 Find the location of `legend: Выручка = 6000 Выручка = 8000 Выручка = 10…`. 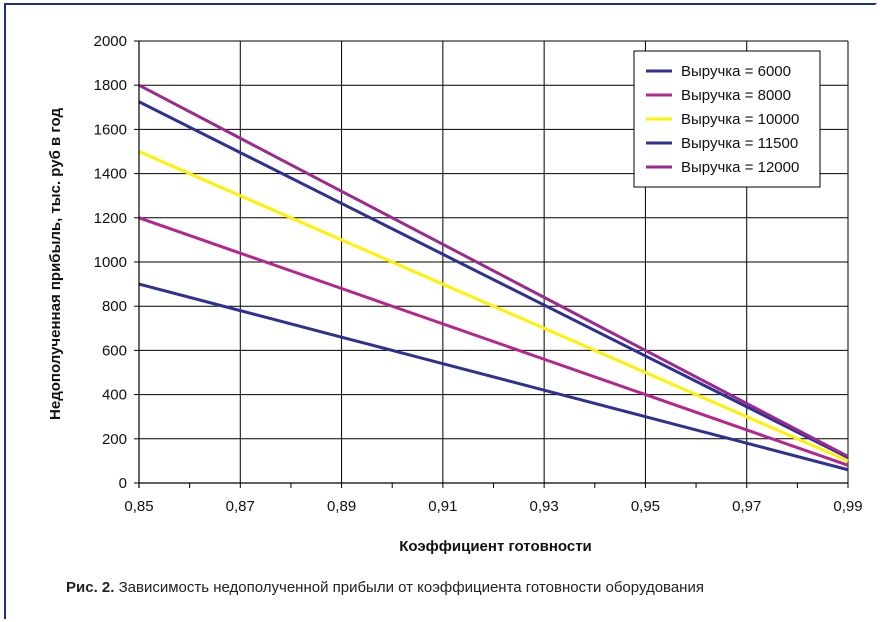

legend: Выручка = 6000 Выручка = 8000 Выручка = 10… is located at coordinates (727, 119).